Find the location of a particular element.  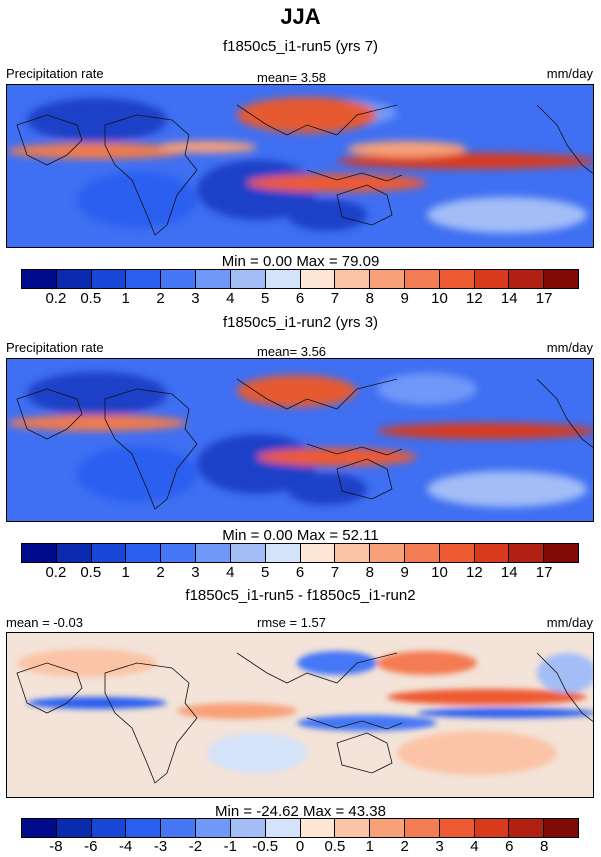

colorbar-tick-label: -6 is located at coordinates (91, 846).